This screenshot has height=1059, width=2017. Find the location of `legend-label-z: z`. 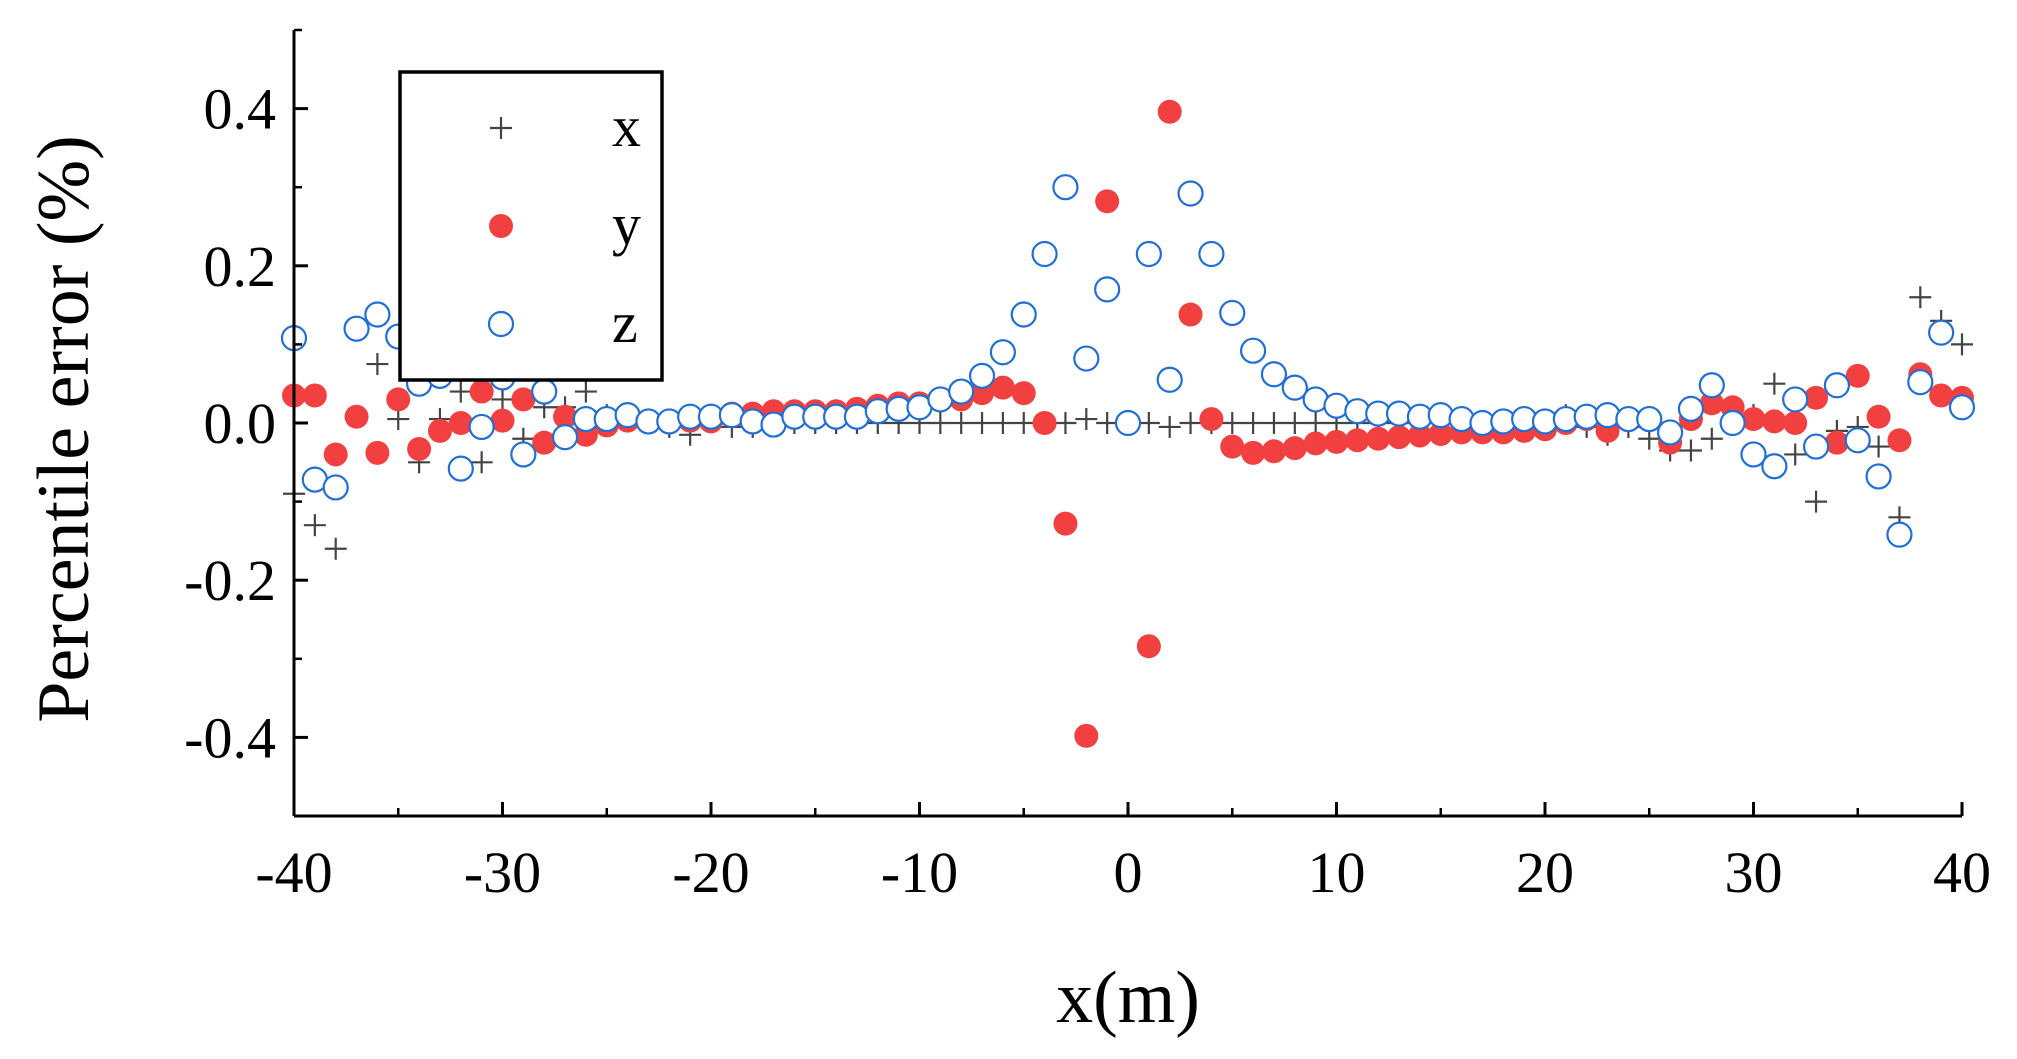

legend-label-z: z is located at coordinates (625, 322).